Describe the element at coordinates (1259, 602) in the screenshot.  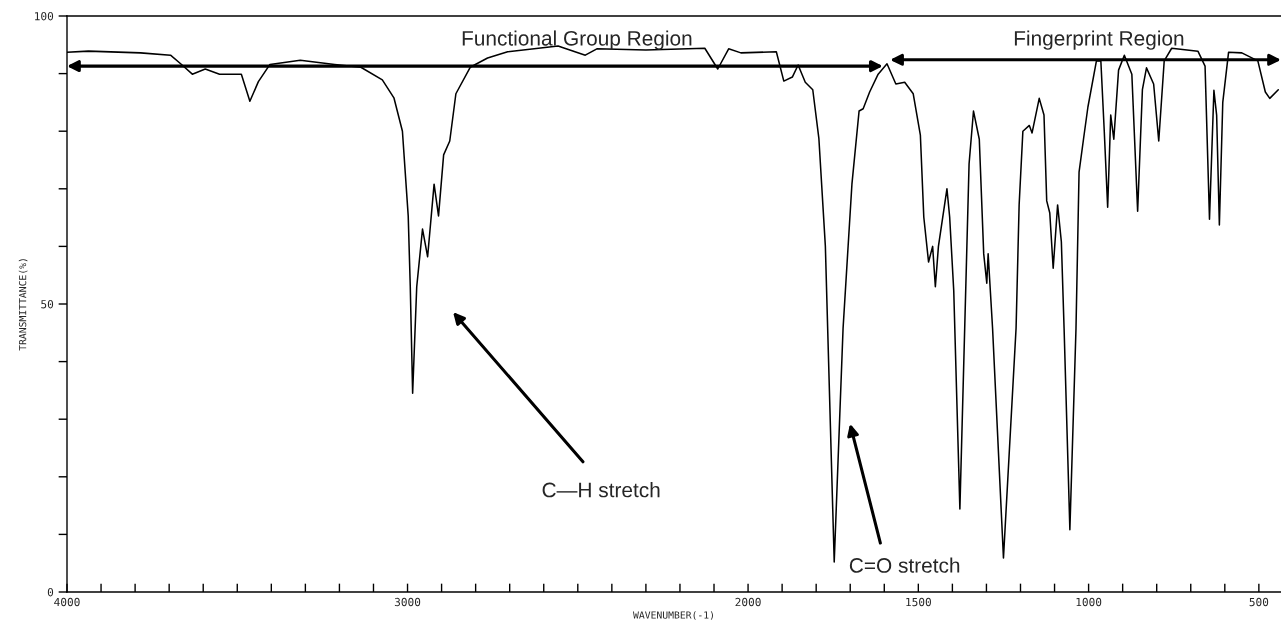
I see `x-tick-label: 500` at that location.